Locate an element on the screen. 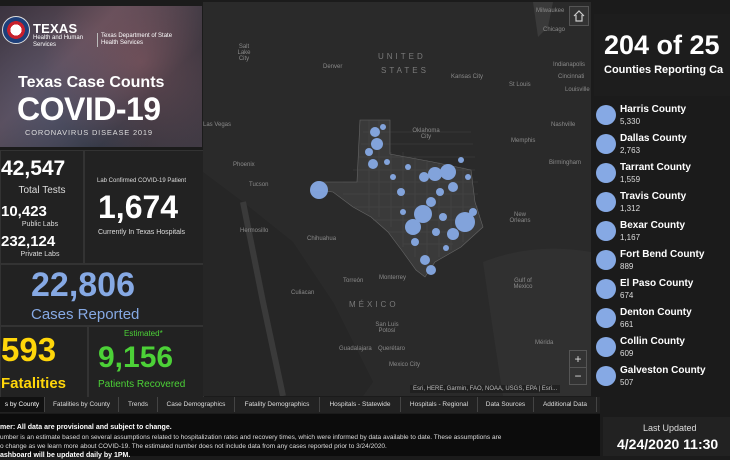 The height and width of the screenshot is (460, 730). total-tests-value: 42,547 is located at coordinates (33, 168).